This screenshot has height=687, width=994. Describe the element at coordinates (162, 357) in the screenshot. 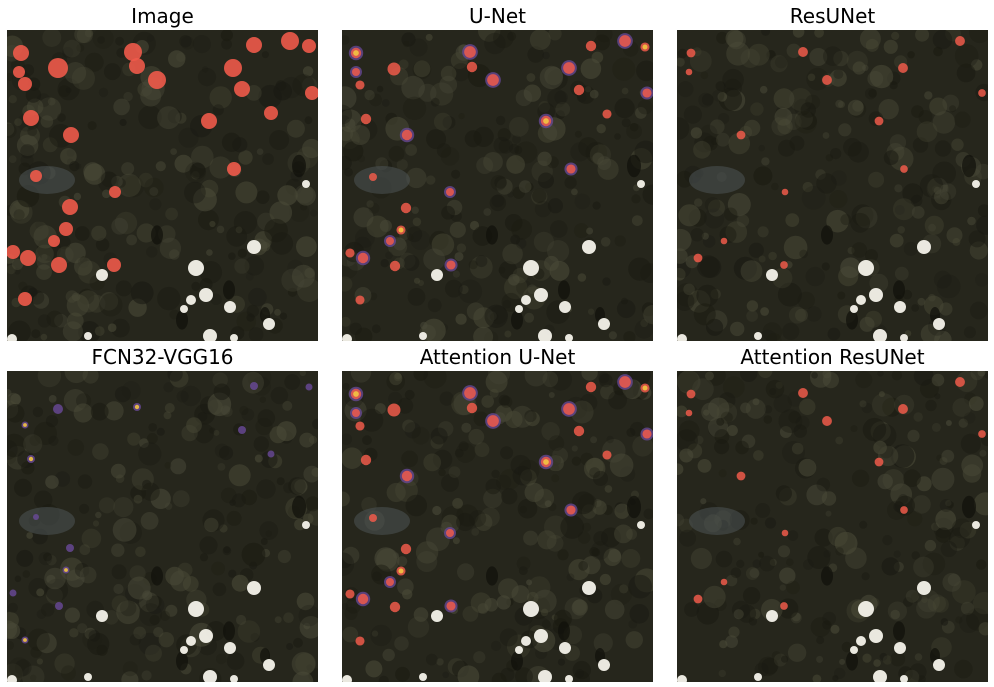

I see `panel-title: FCN32-VGG16` at that location.